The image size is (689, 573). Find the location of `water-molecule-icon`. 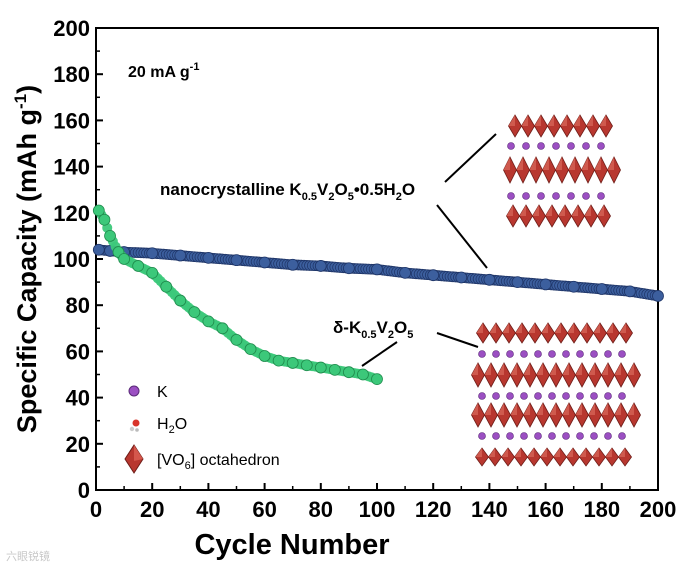

water-molecule-icon is located at coordinates (134, 425).